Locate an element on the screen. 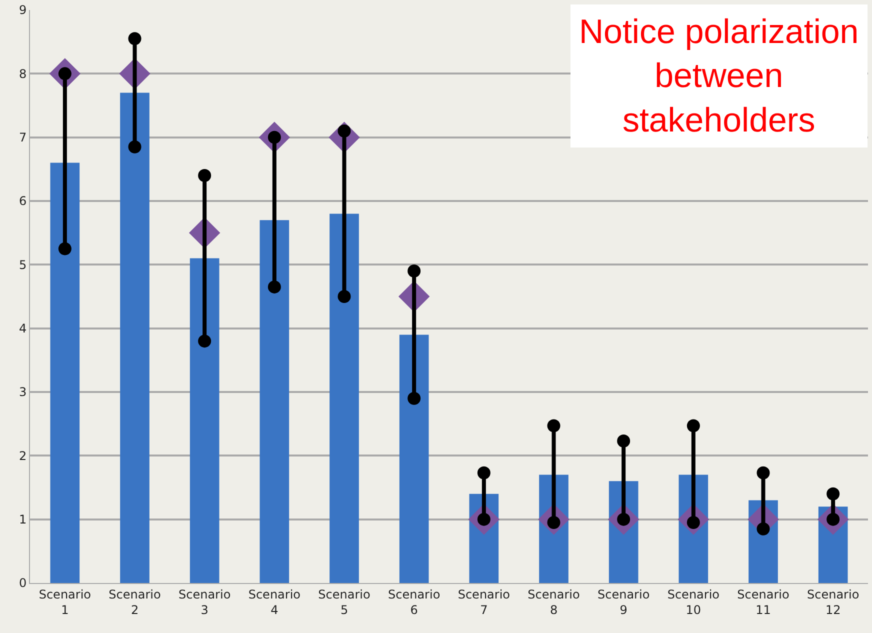  y-tick-label: 0 is located at coordinates (22, 583).